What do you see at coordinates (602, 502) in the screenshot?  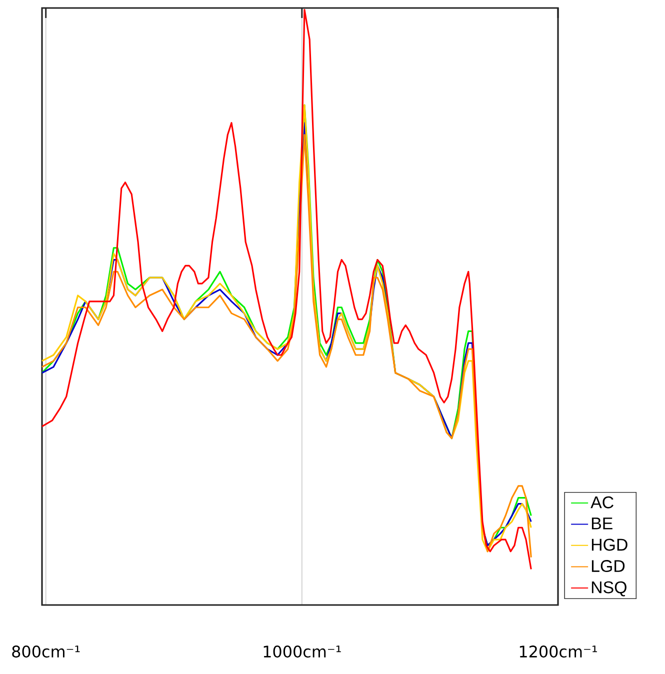 I see `legend-label: AC` at bounding box center [602, 502].